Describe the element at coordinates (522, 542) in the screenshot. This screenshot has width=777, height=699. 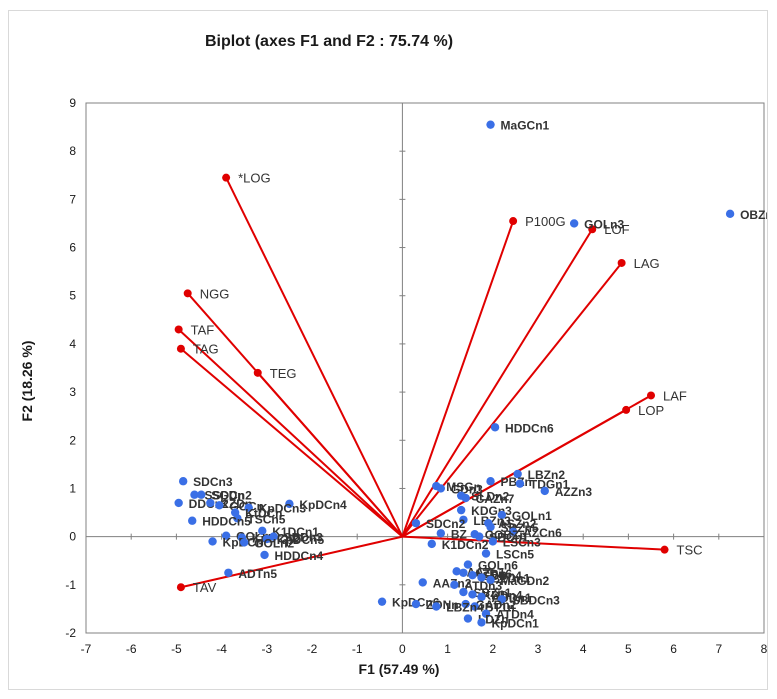
I see `observation-label: LSCn3` at that location.